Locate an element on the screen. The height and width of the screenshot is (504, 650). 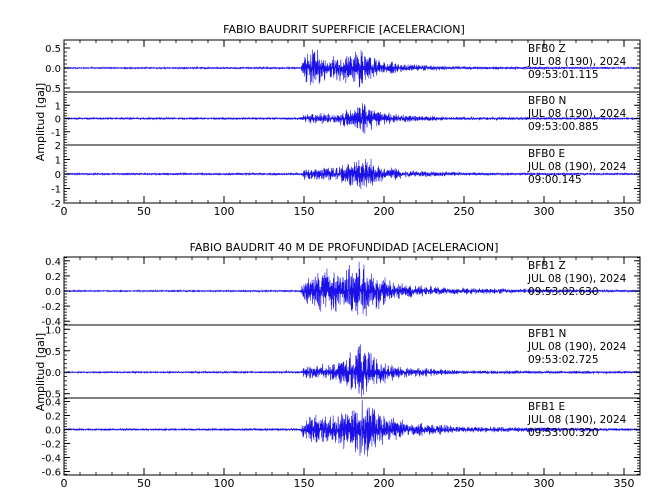
y-tick-label: 1.0 is located at coordinates (53, 330).